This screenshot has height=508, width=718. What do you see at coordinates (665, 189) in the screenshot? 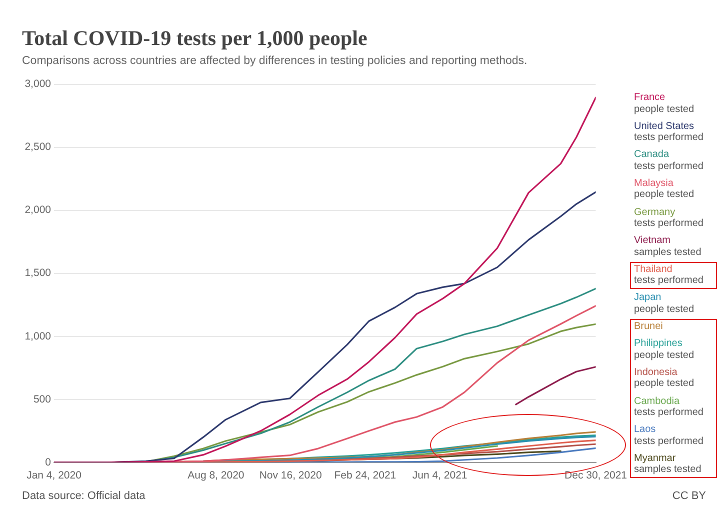
I see `text: Malaysia people tested` at bounding box center [665, 189].